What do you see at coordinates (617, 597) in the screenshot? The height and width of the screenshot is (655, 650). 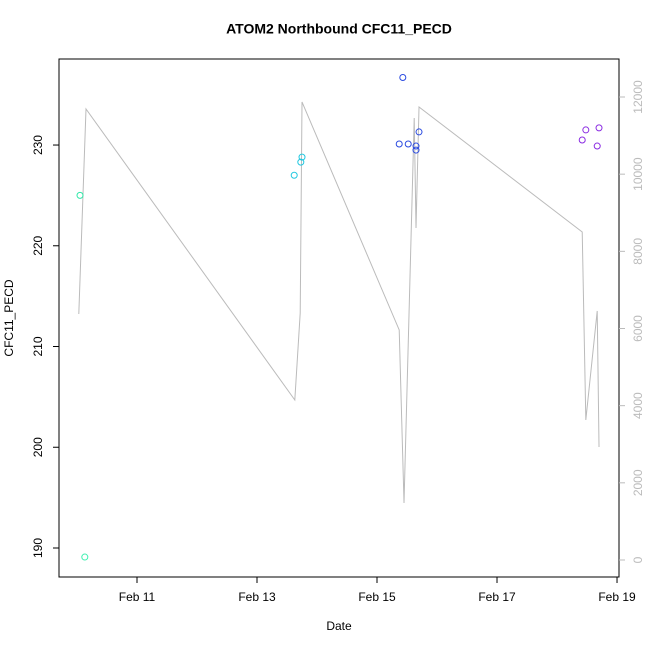 I see `x-tick-label: Feb 19` at bounding box center [617, 597].